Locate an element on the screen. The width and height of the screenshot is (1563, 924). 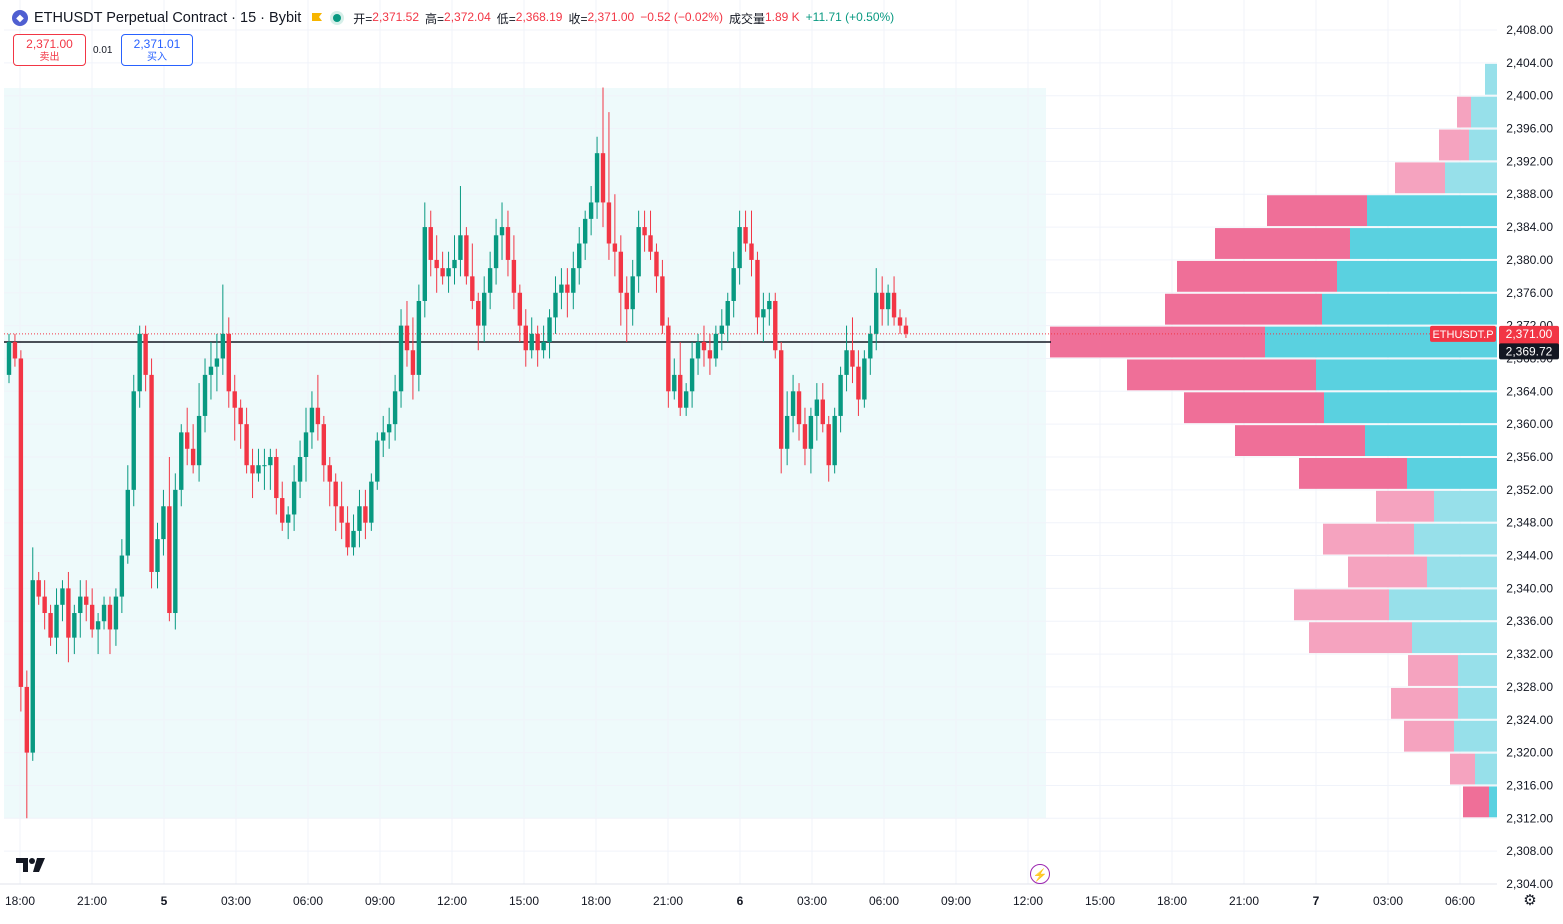
sell-button: 2,371.00 卖出 is located at coordinates (49, 50).